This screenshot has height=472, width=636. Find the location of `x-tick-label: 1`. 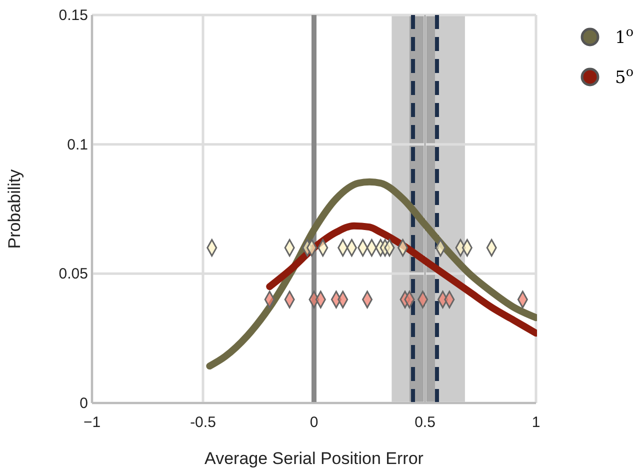

x-tick-label: 1 is located at coordinates (536, 422).